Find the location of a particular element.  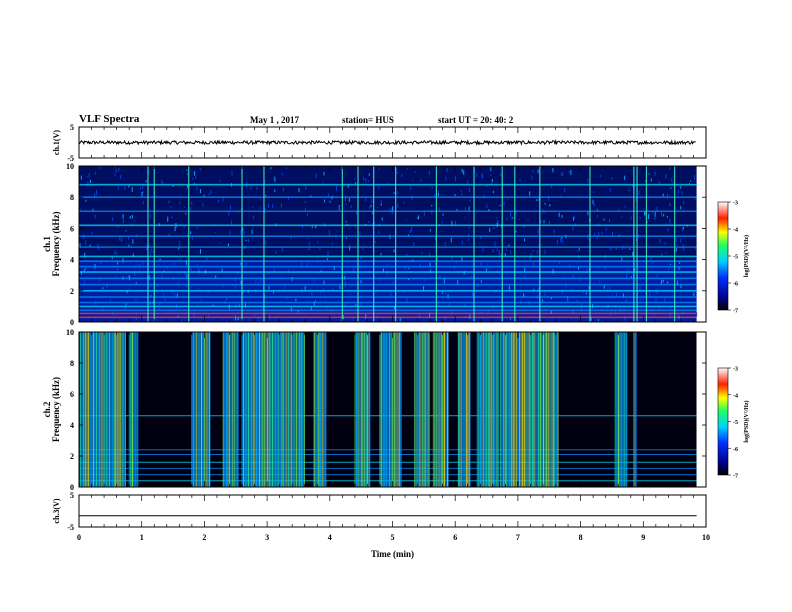

spectrogram-empty is located at coordinates (701, 244).